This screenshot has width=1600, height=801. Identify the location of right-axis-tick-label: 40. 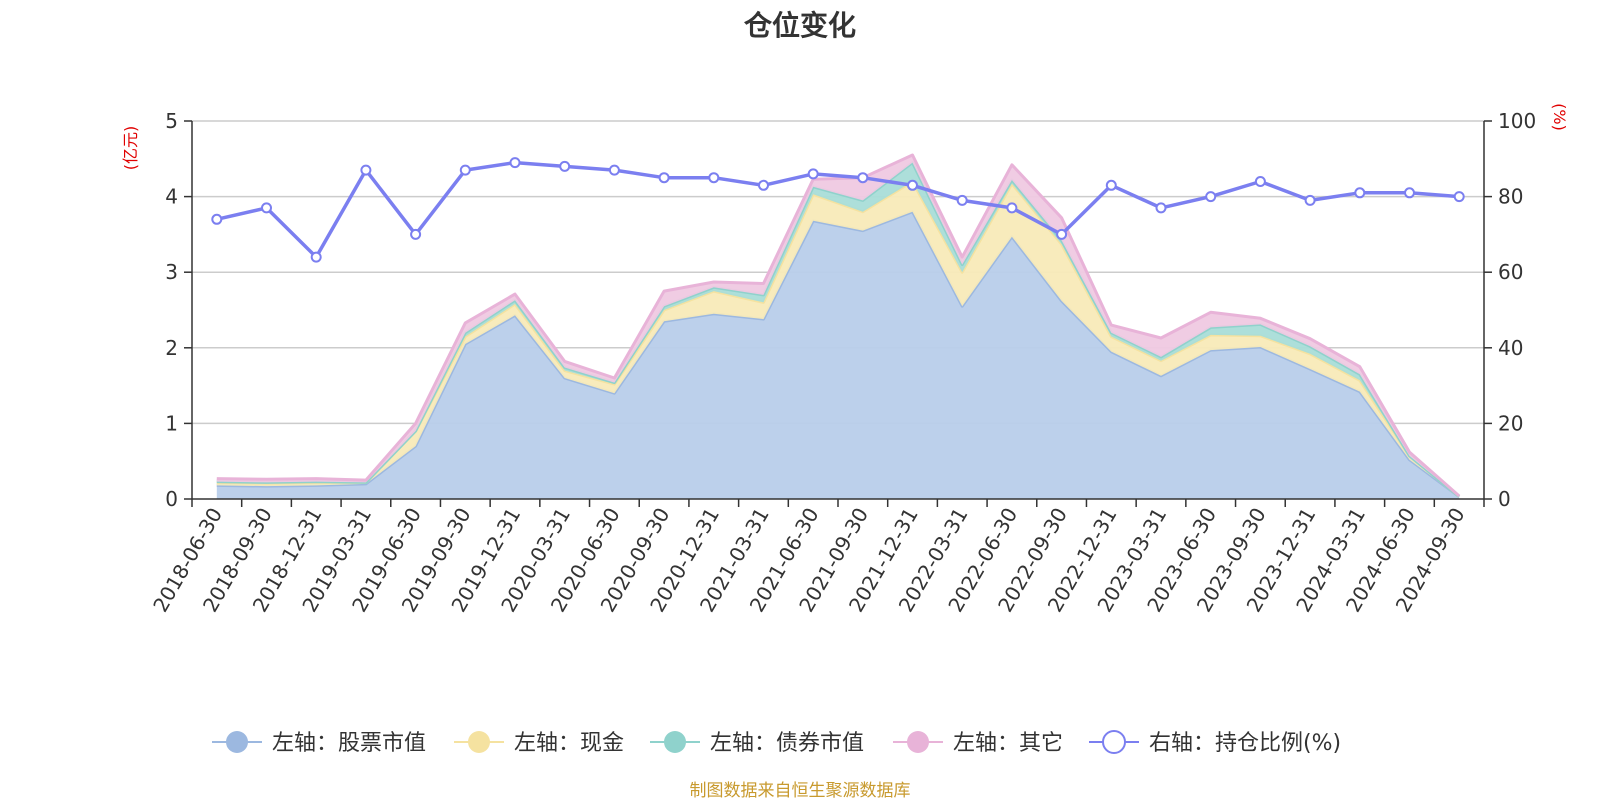
(1510, 348).